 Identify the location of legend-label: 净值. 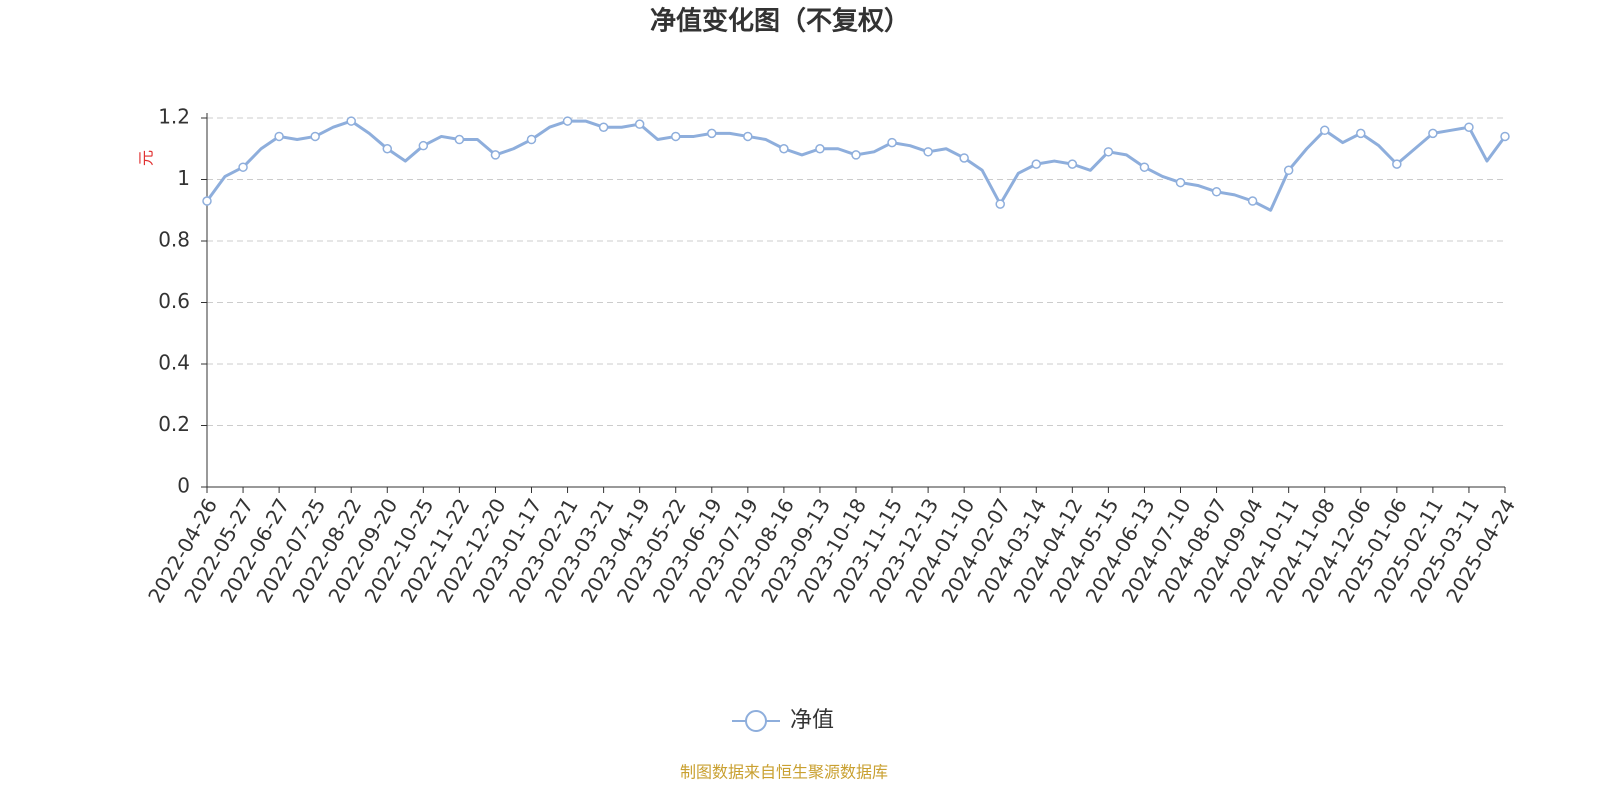
(812, 720).